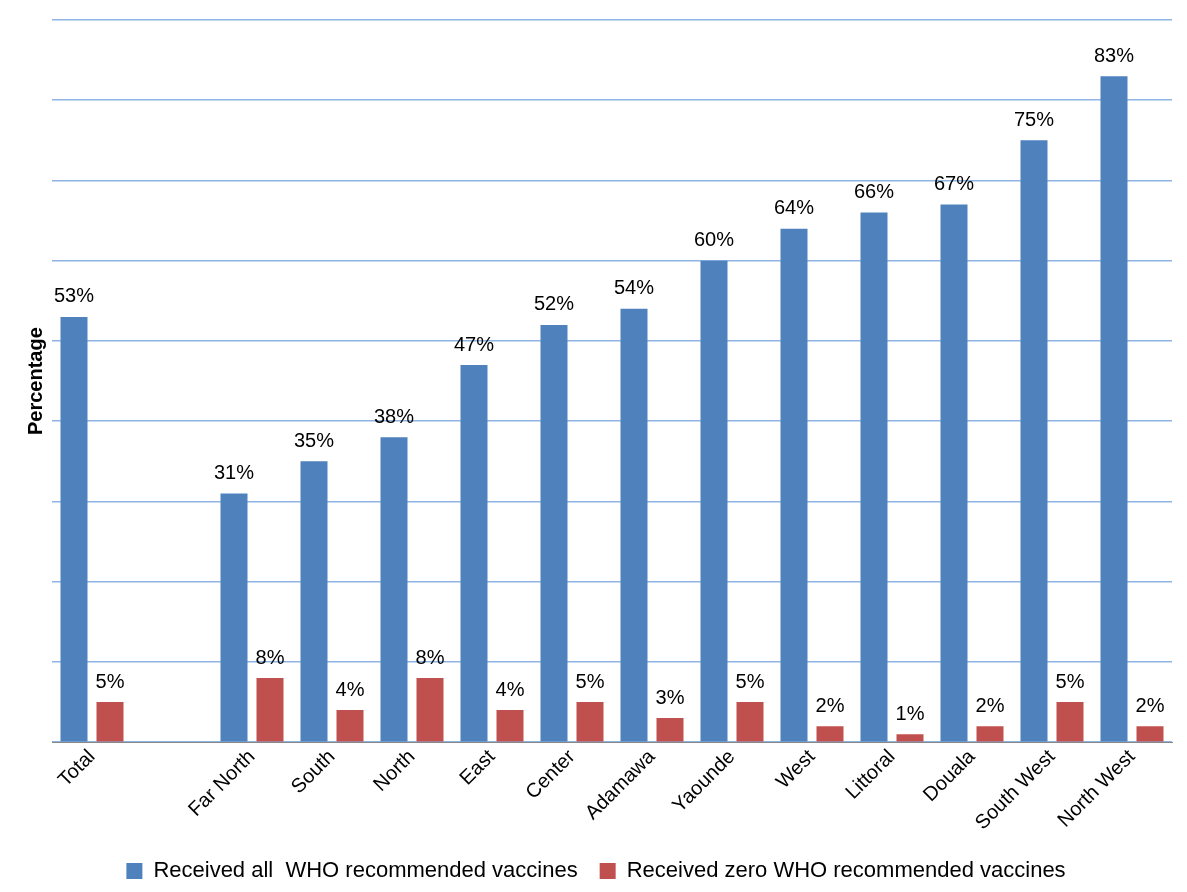 The width and height of the screenshot is (1187, 892). I want to click on data-label: 60%, so click(714, 239).